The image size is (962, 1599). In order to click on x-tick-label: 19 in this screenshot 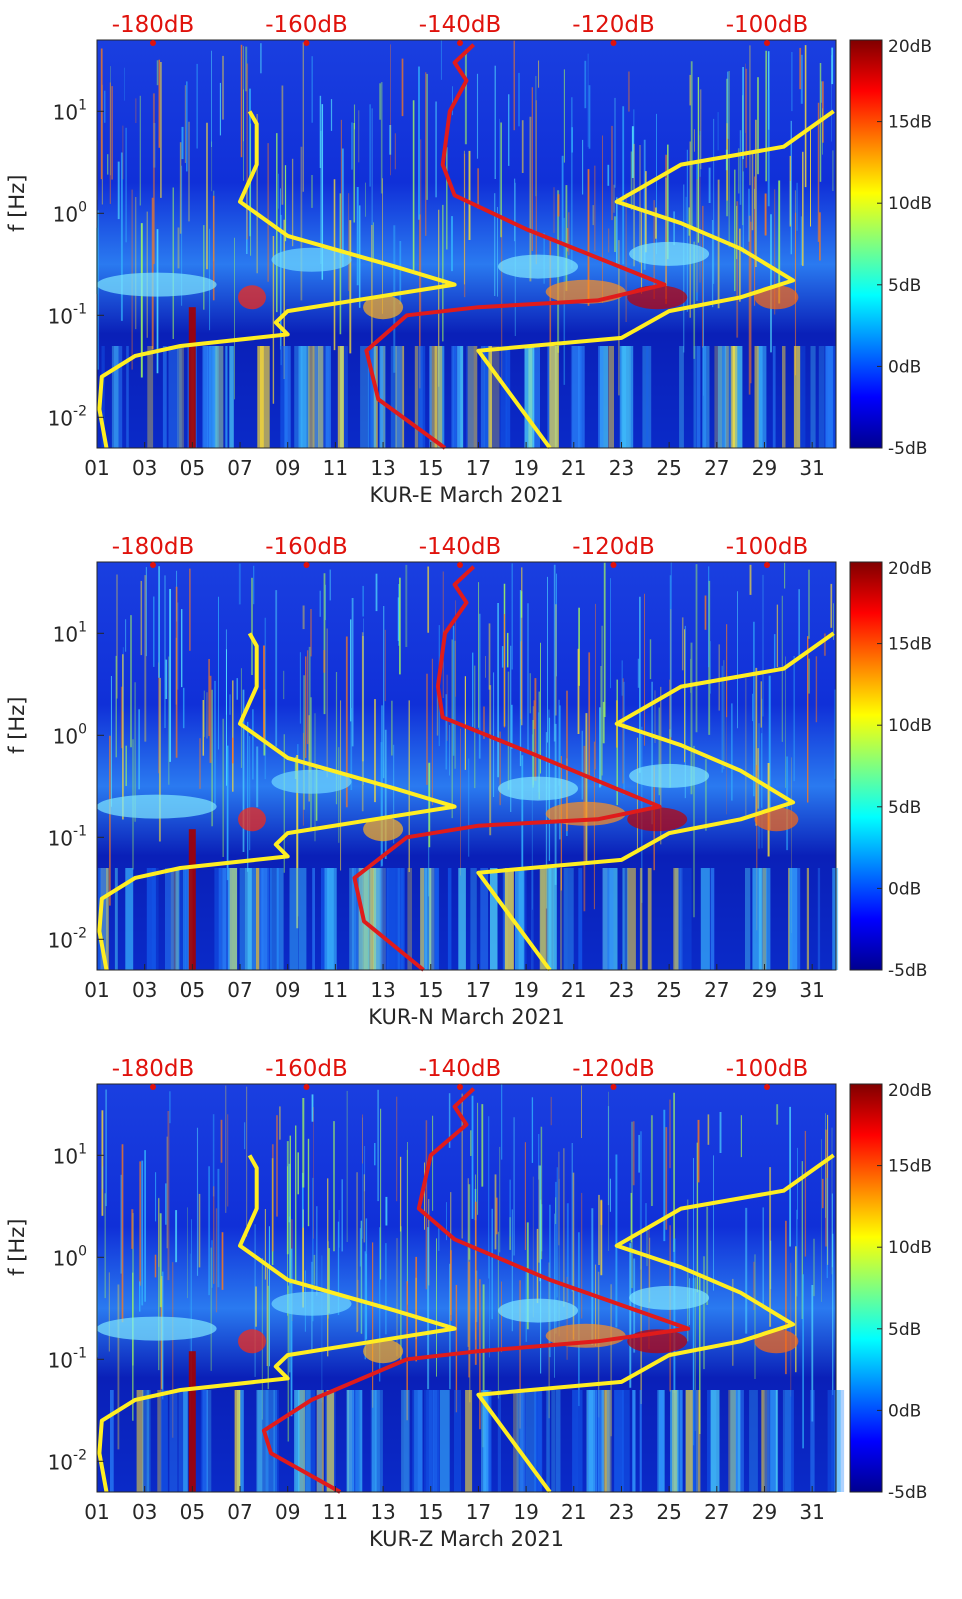, I will do `click(525, 468)`.